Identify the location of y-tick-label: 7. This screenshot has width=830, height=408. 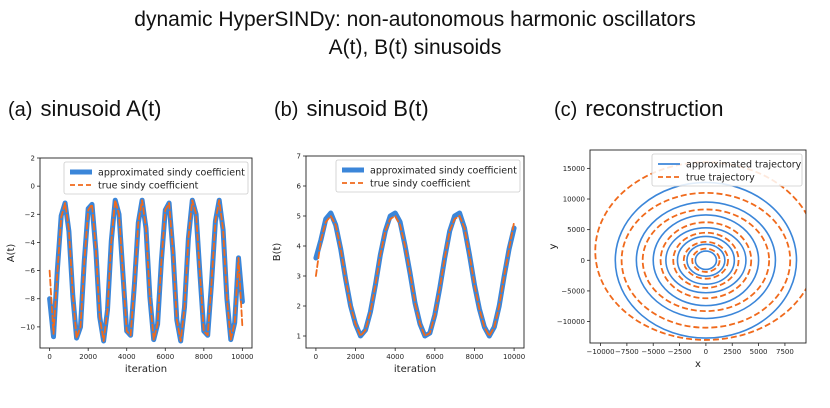
(299, 157).